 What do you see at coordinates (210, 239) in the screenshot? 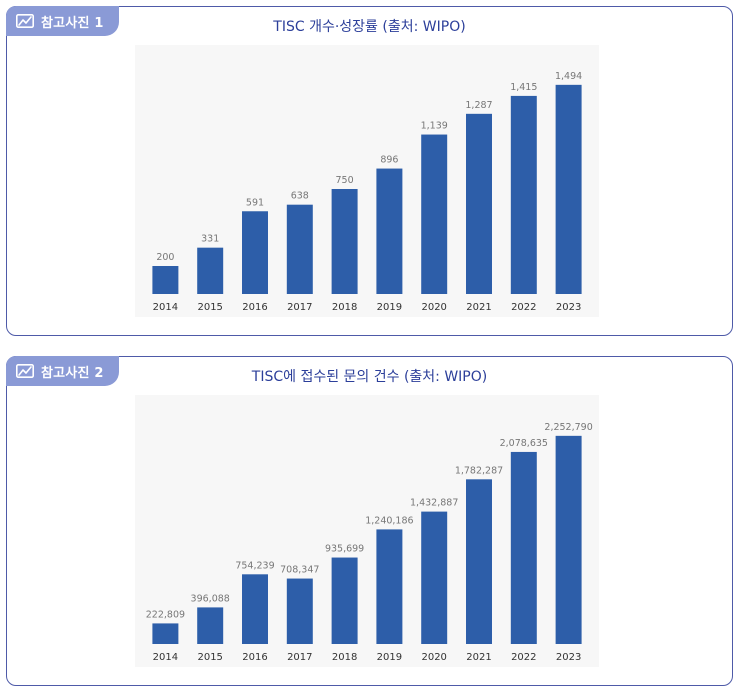
I see `value-label-2015: 331` at bounding box center [210, 239].